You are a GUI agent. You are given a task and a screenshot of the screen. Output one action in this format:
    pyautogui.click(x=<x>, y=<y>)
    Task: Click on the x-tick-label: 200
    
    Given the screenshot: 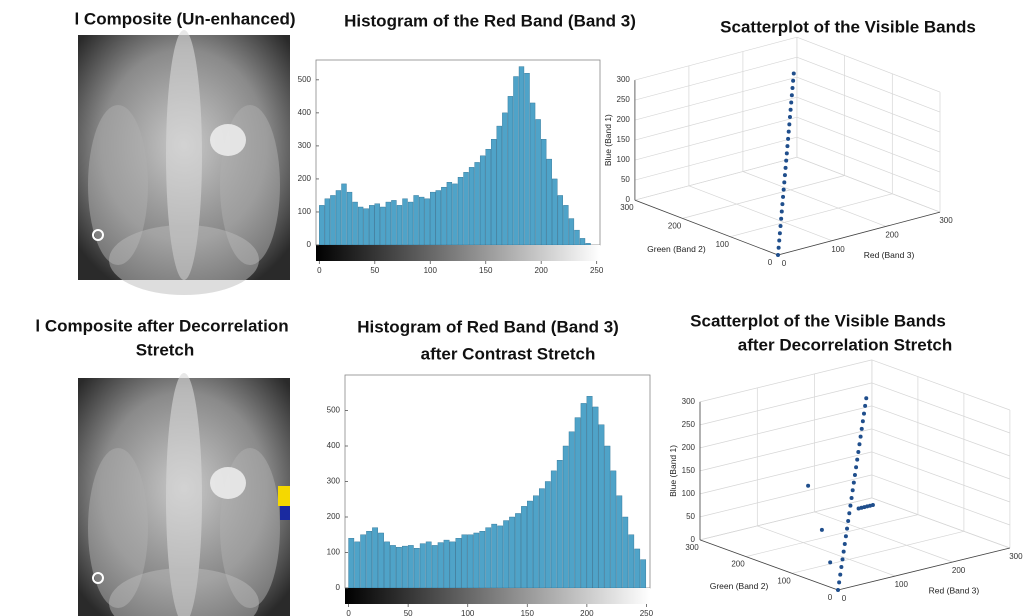 What is the action you would take?
    pyautogui.click(x=542, y=270)
    